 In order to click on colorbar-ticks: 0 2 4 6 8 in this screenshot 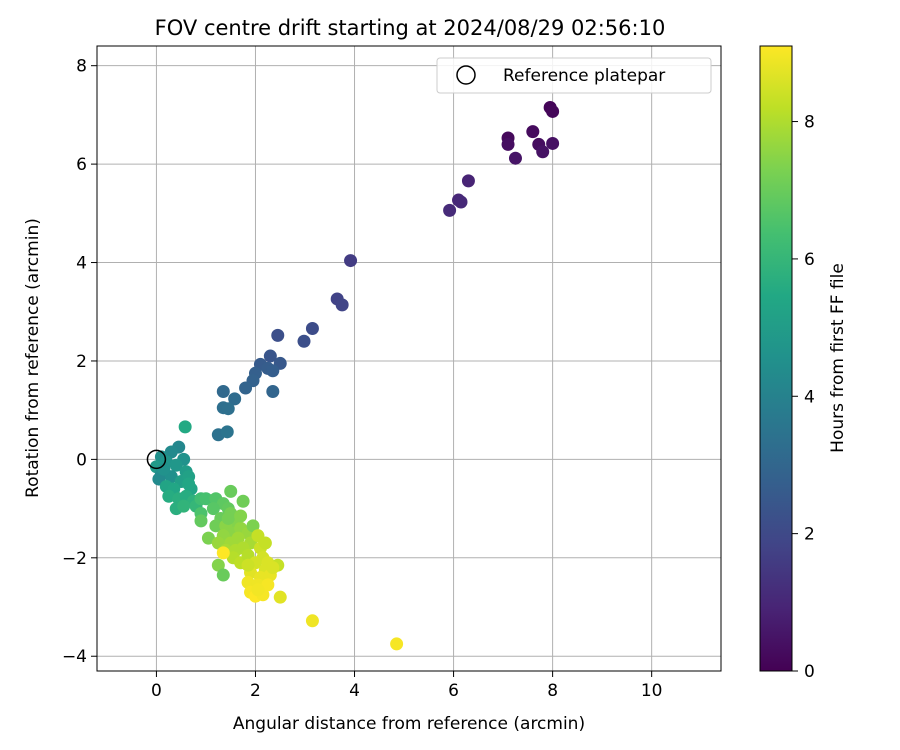, I will do `click(803, 397)`.